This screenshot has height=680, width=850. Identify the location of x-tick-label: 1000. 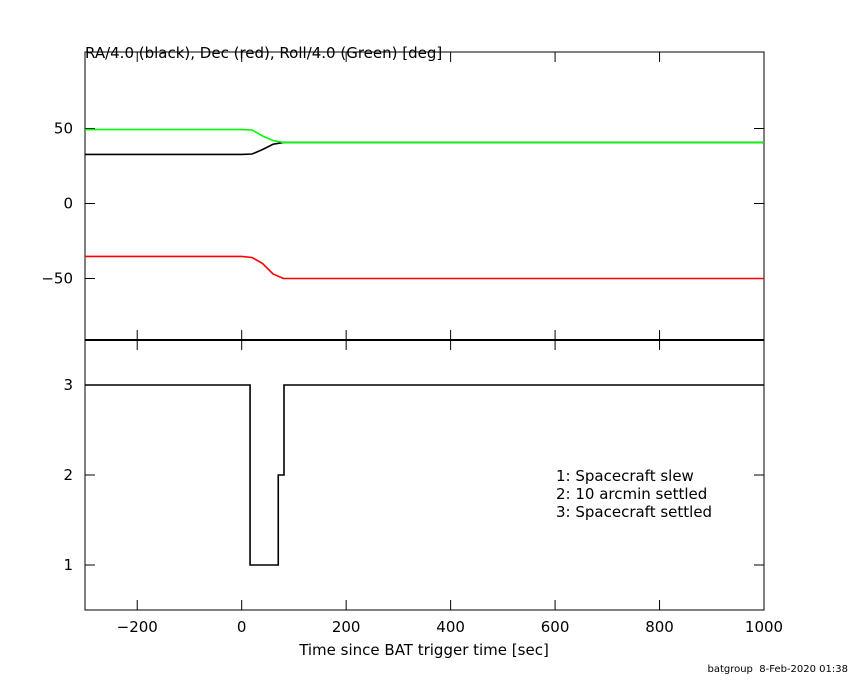
(764, 627).